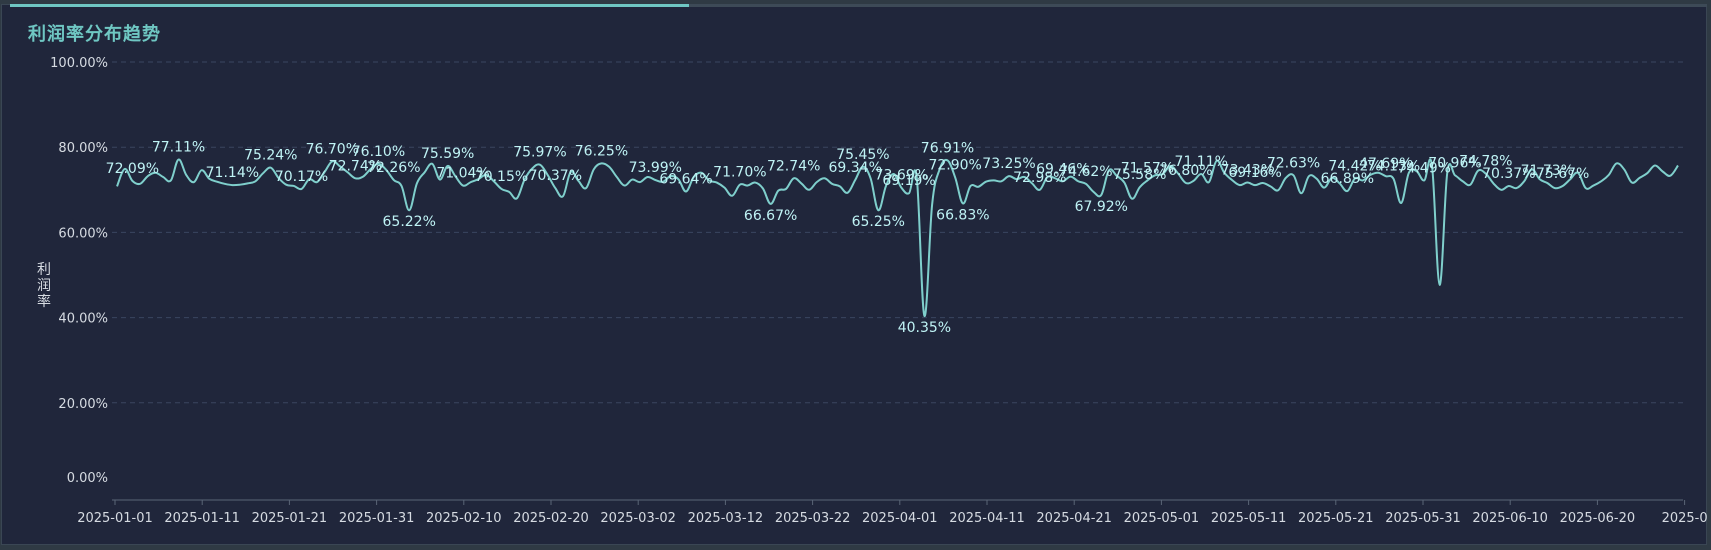 The height and width of the screenshot is (550, 1711). I want to click on data-label: 71.11%, so click(1201, 162).